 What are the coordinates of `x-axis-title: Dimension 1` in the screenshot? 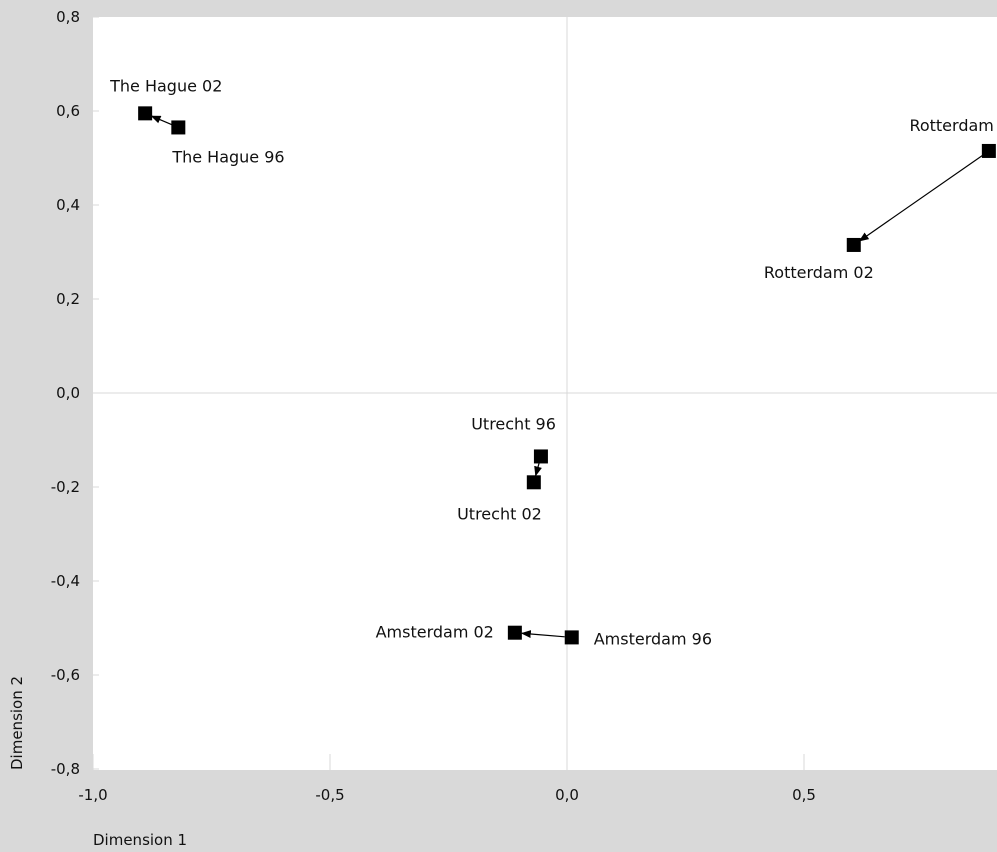 It's located at (140, 840).